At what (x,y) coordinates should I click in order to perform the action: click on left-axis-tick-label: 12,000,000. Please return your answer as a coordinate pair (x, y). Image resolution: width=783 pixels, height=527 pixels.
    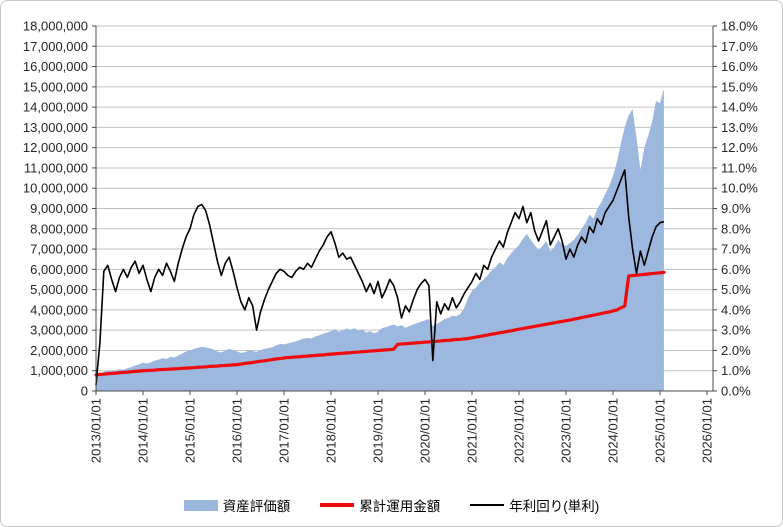
    Looking at the image, I should click on (55, 147).